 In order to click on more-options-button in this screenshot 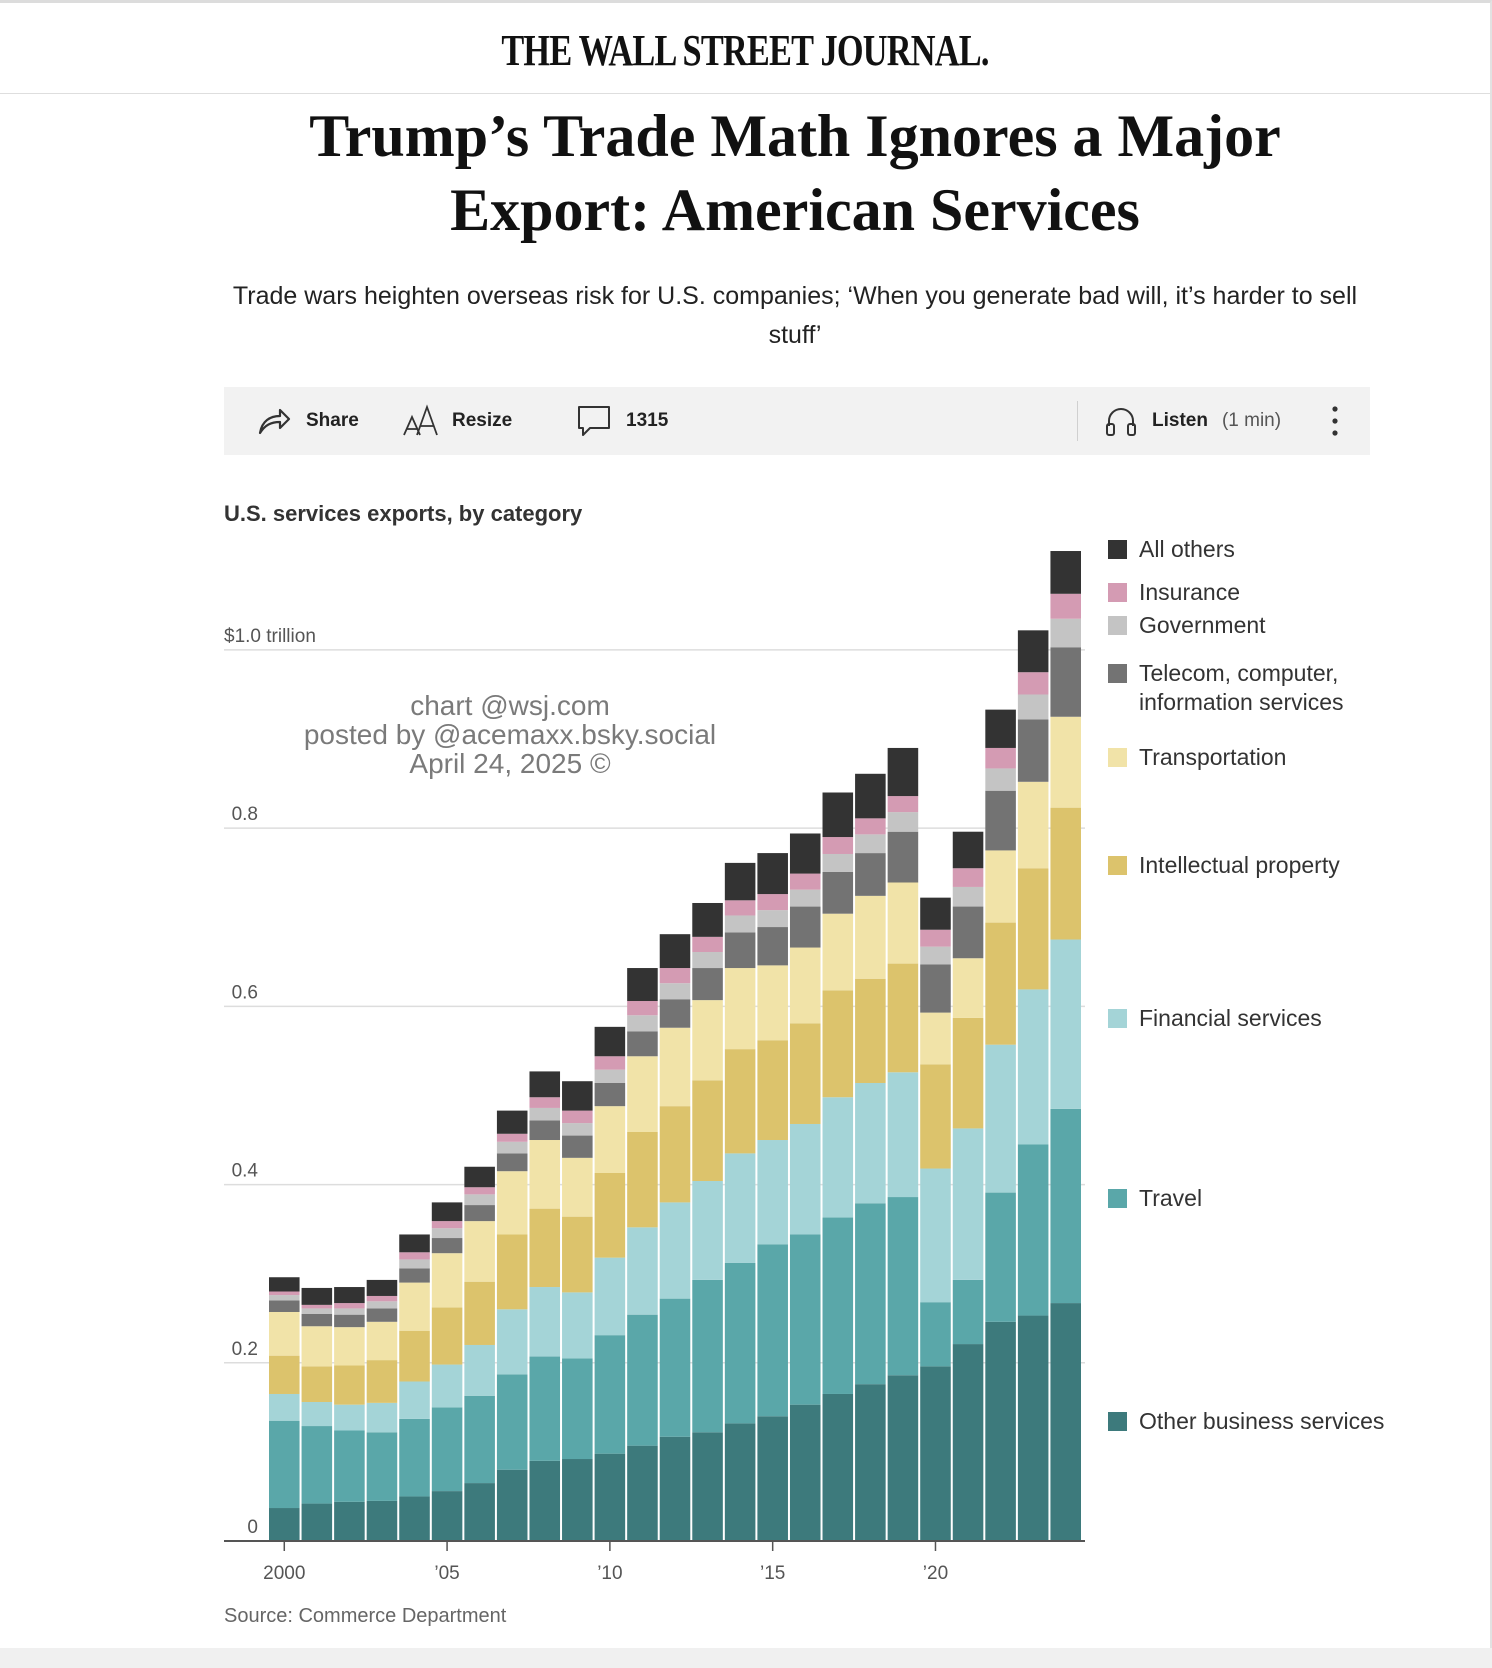, I will do `click(1335, 421)`.